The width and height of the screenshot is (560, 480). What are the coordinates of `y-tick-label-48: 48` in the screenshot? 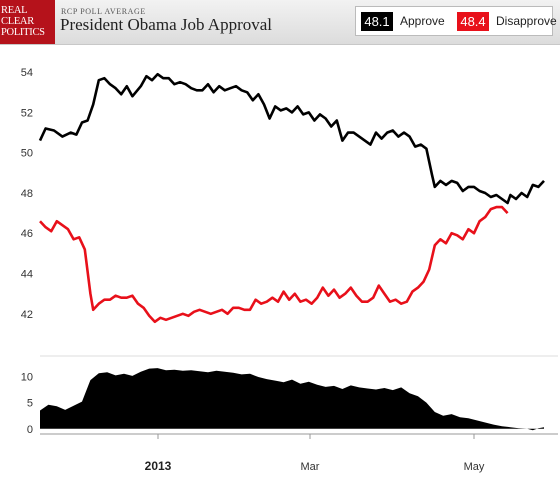 It's located at (27, 194).